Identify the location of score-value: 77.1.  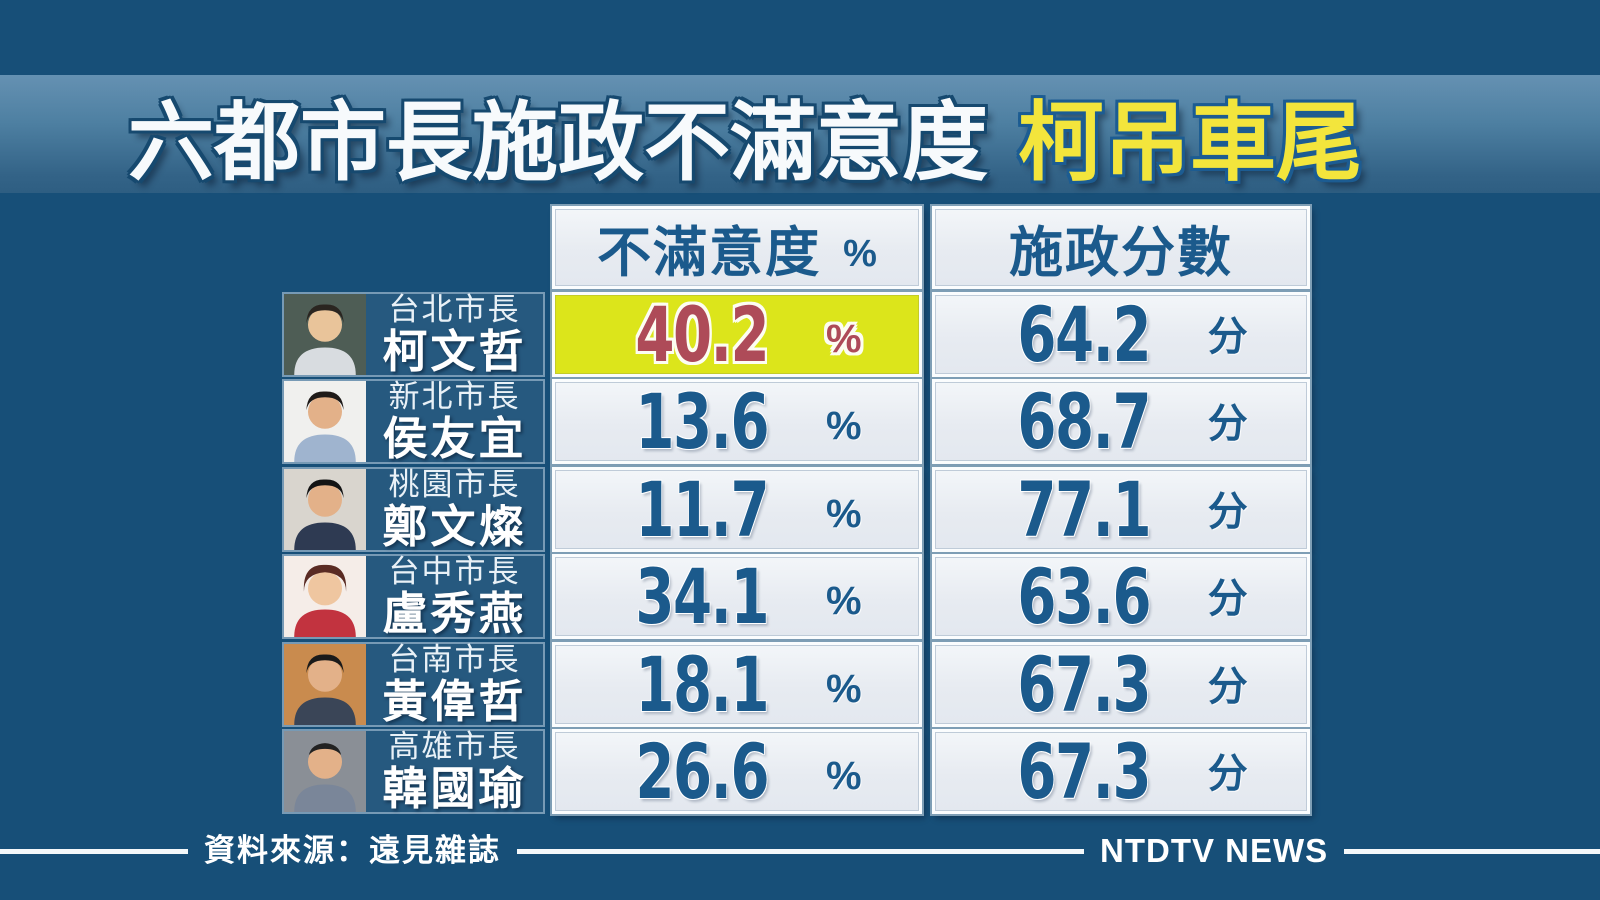
(1084, 509).